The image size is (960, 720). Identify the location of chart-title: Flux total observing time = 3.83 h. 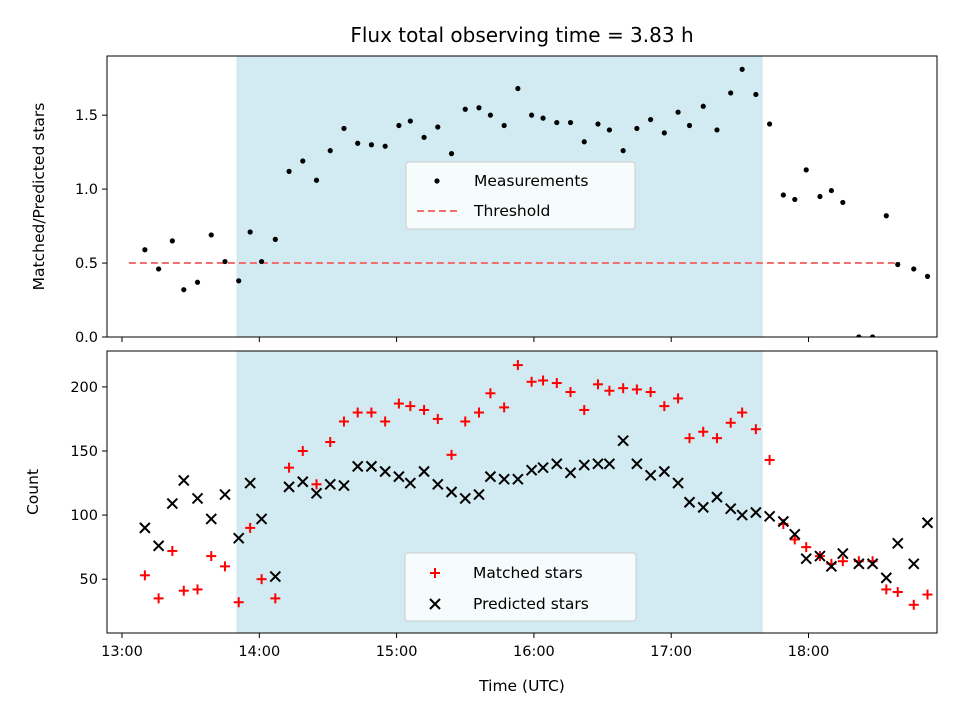
(521, 35).